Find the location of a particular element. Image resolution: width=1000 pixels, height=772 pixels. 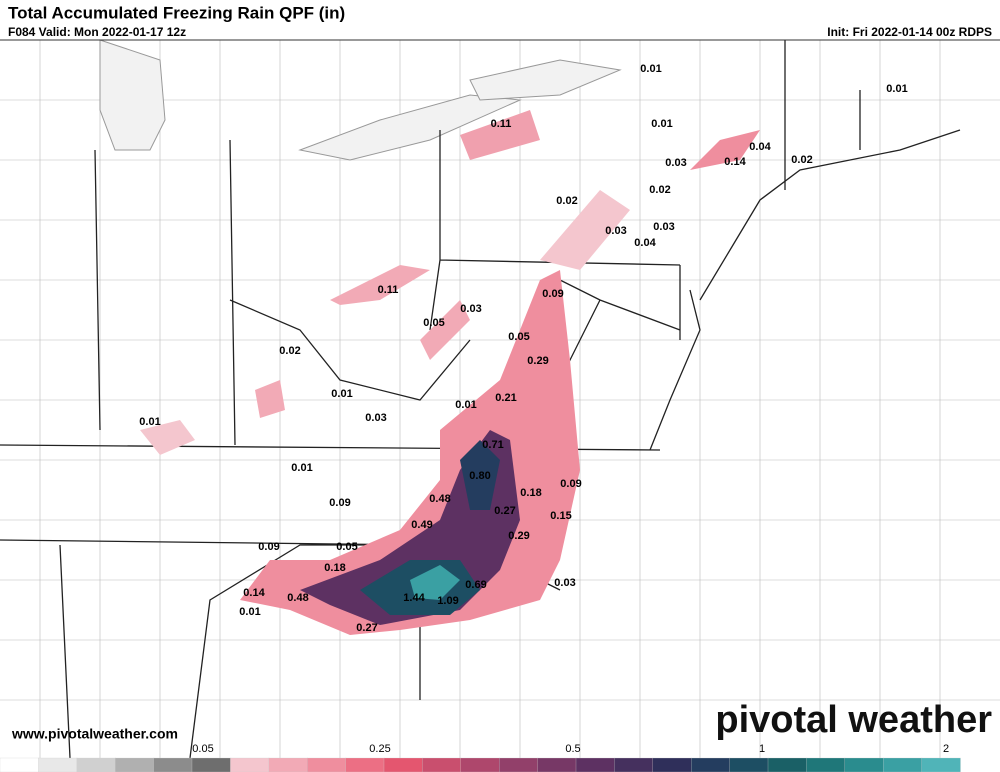

qpf-label: 0.49 is located at coordinates (421, 525).